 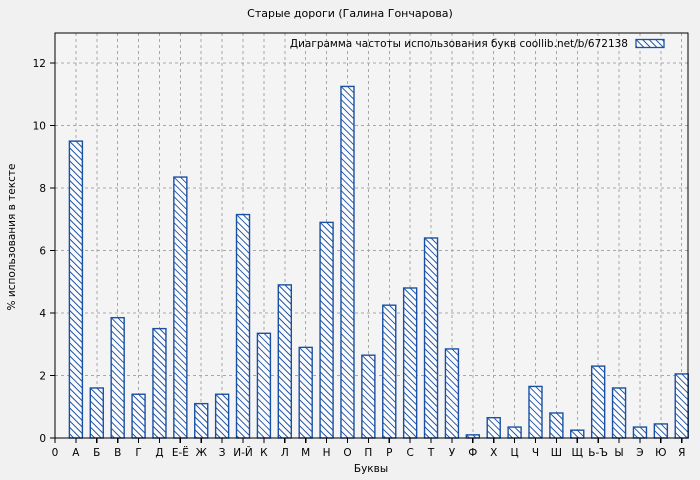 I want to click on x-tick-label: Х, so click(x=493, y=453).